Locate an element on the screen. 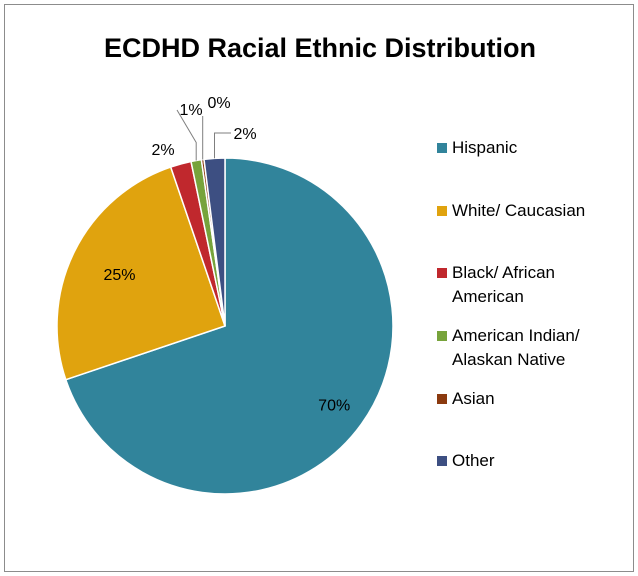 This screenshot has height=576, width=638. data-label-2: 25% is located at coordinates (119, 275).